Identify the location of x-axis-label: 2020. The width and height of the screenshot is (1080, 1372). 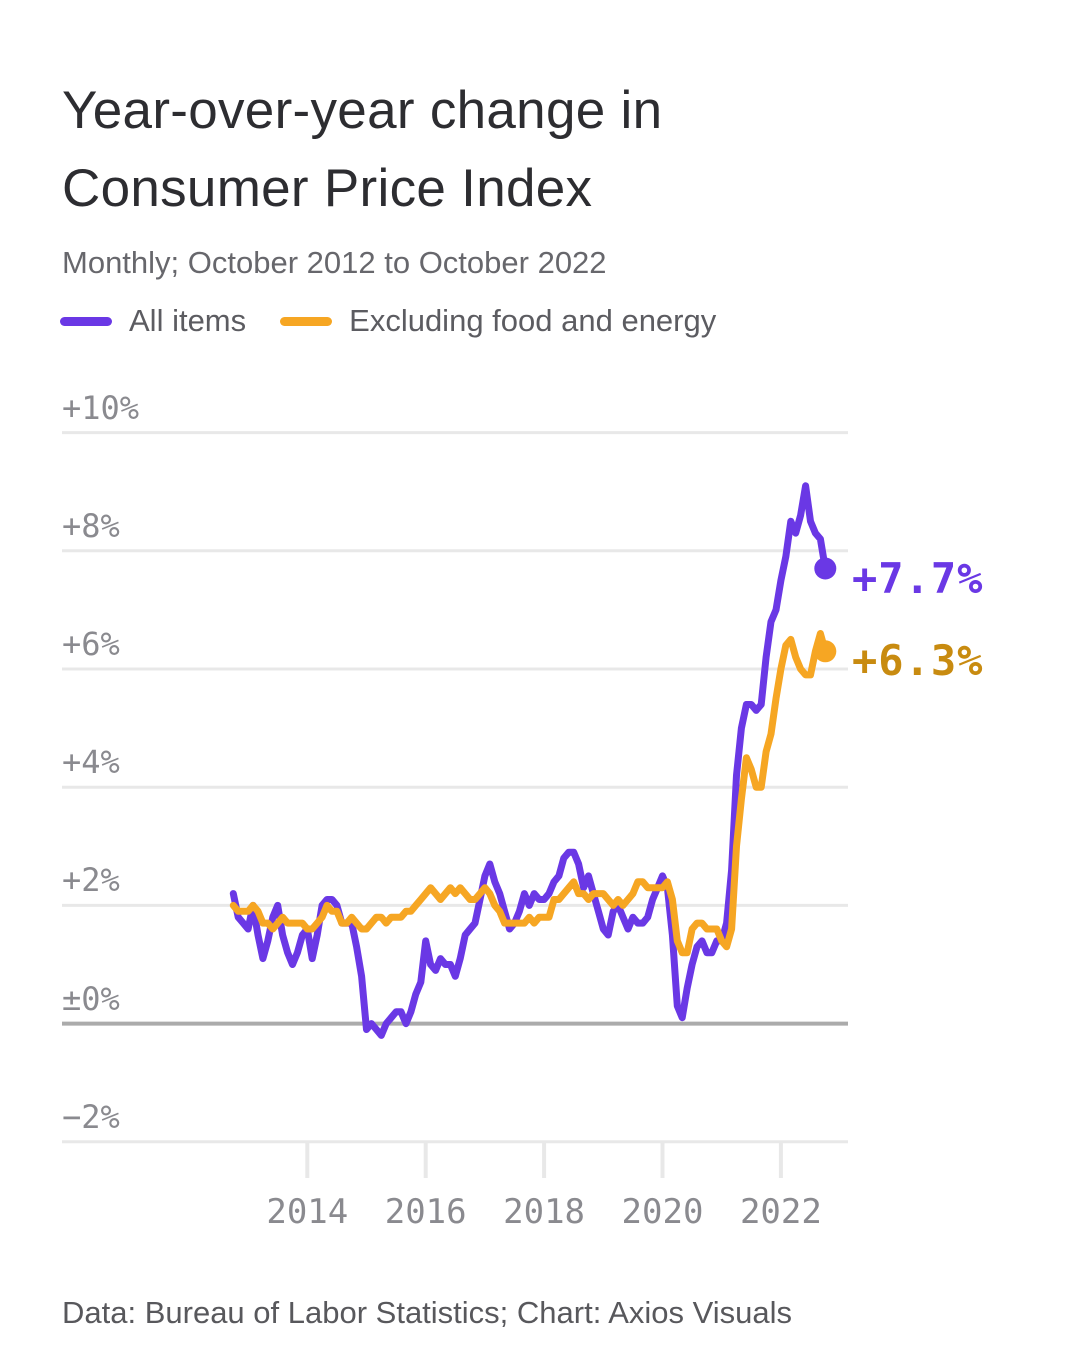
(662, 1212).